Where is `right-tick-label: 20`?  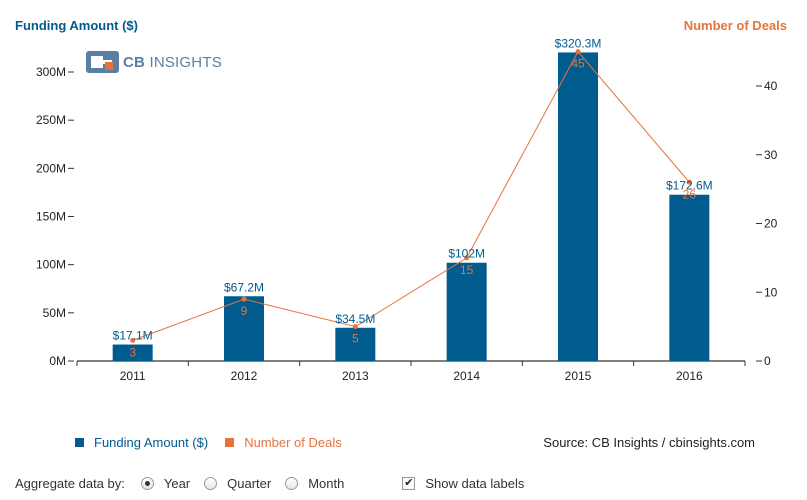 right-tick-label: 20 is located at coordinates (771, 224).